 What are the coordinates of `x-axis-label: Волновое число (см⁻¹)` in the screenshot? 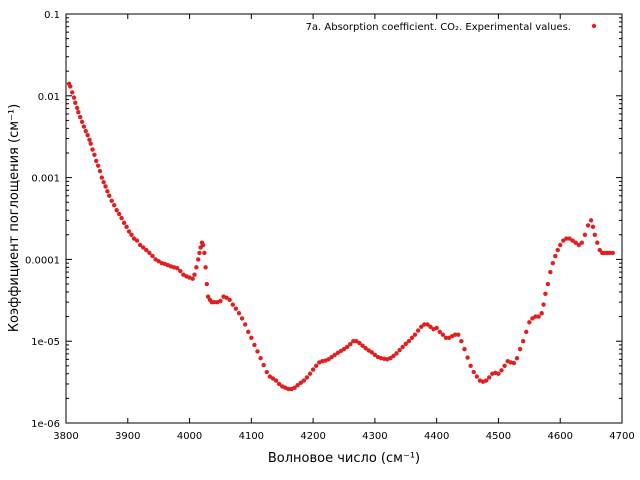 It's located at (344, 458).